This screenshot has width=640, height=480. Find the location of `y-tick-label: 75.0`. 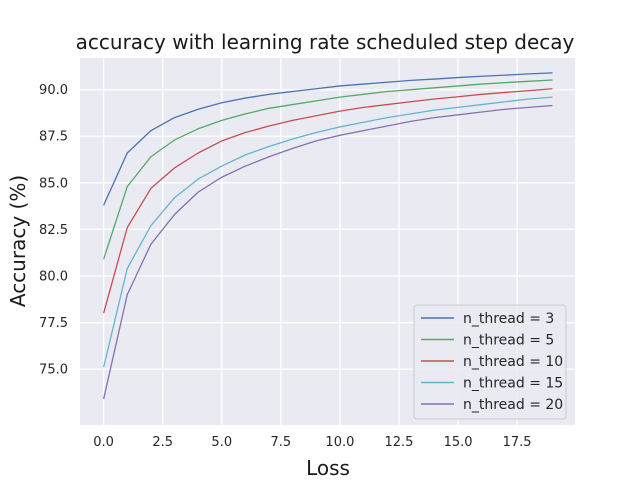

y-tick-label: 75.0 is located at coordinates (53, 370).